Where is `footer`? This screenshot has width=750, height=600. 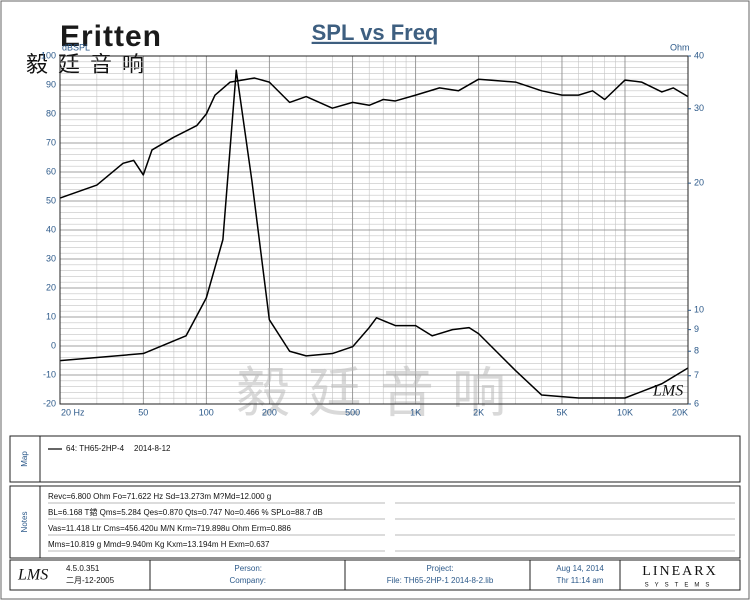
footer is located at coordinates (375, 575).